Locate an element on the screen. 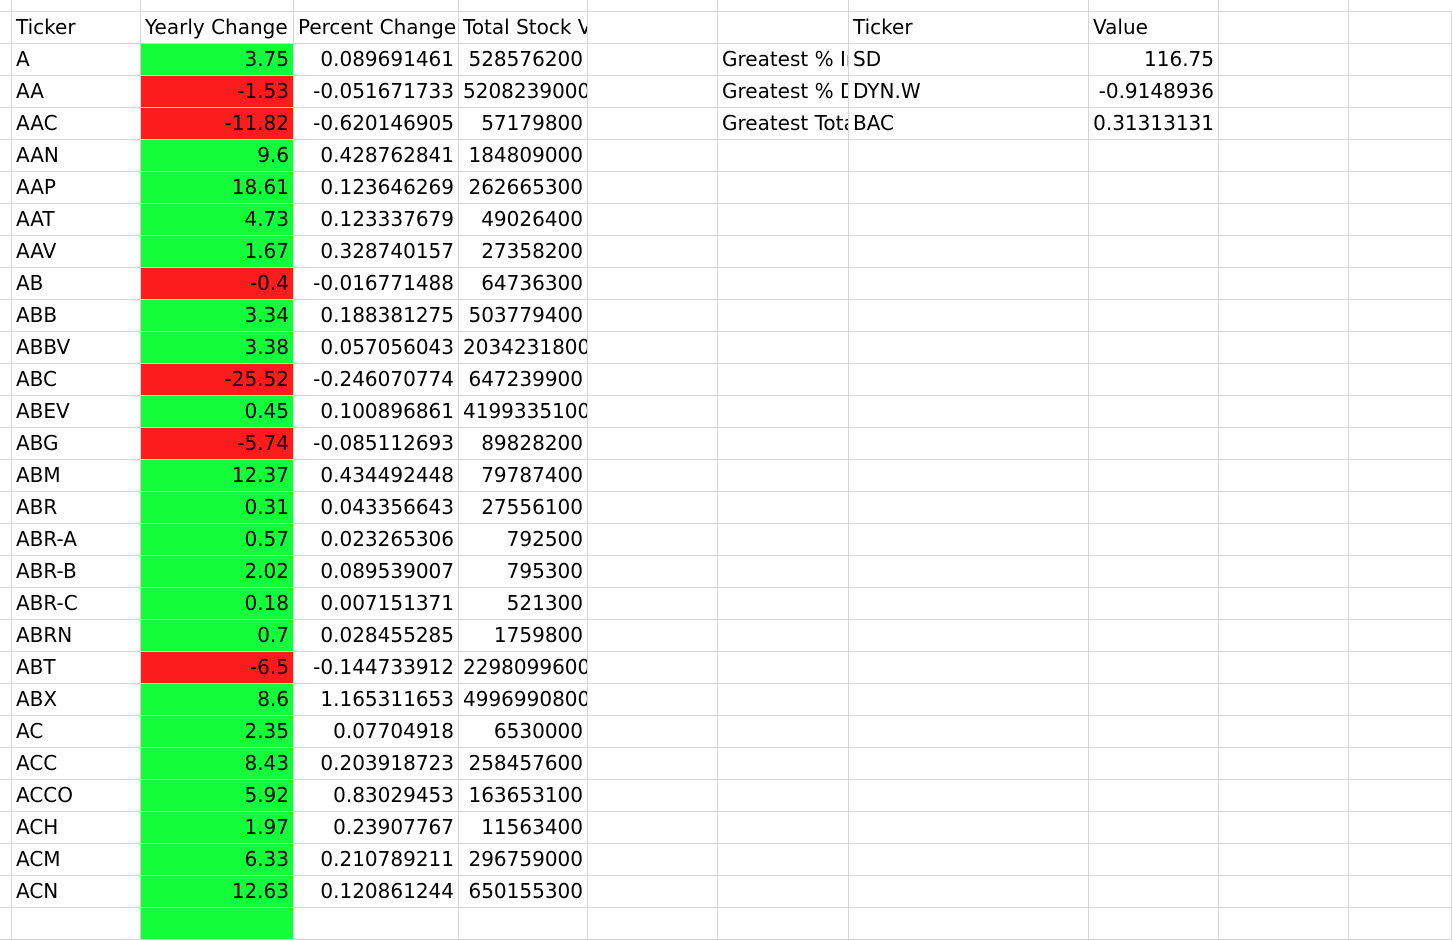 This screenshot has width=1452, height=940. yearly-change-cell: -25.52 is located at coordinates (217, 380).